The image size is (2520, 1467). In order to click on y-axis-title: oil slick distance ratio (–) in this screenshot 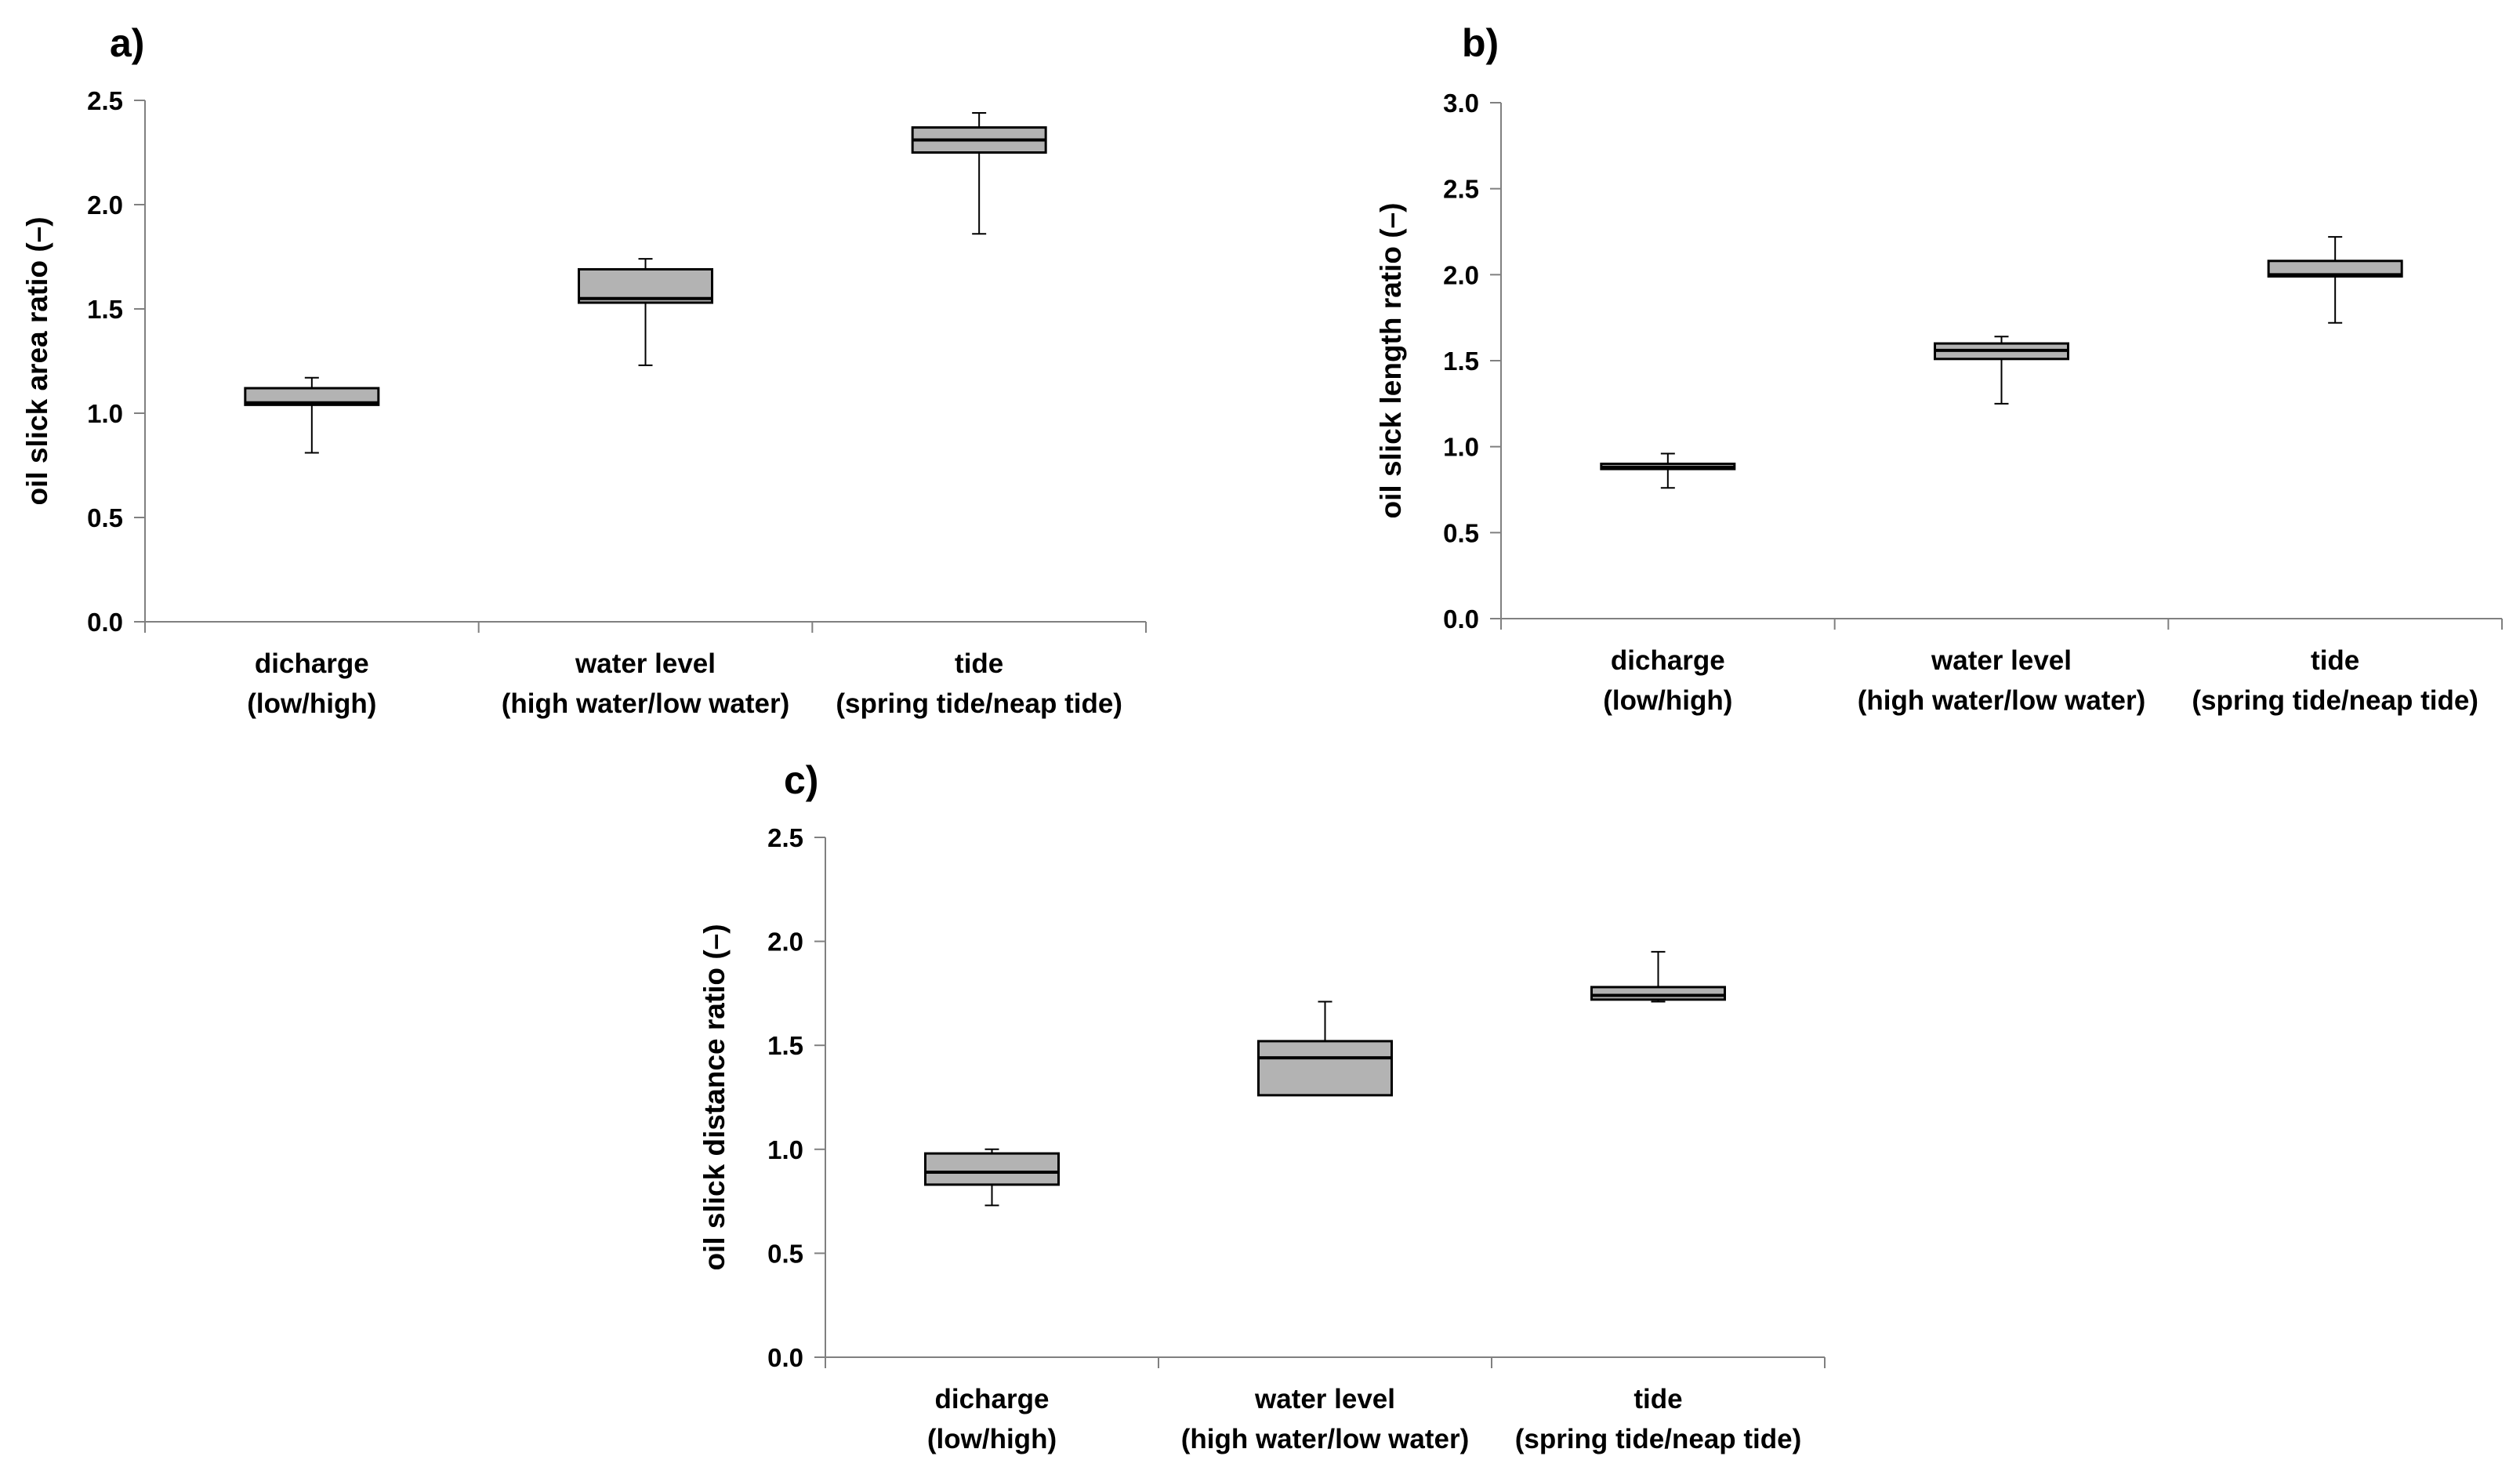, I will do `click(714, 1097)`.